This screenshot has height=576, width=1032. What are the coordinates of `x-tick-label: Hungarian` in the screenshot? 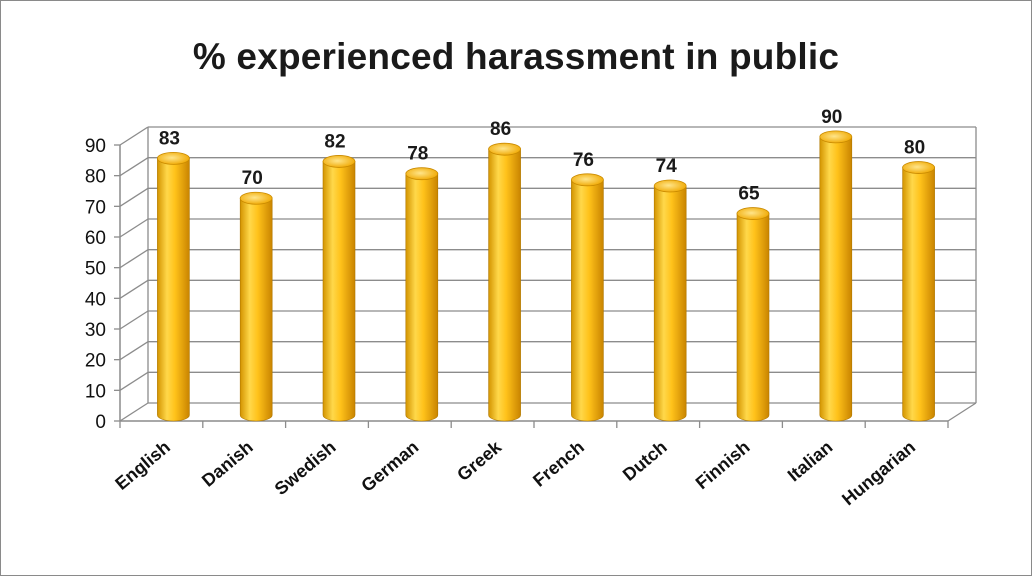 It's located at (878, 473).